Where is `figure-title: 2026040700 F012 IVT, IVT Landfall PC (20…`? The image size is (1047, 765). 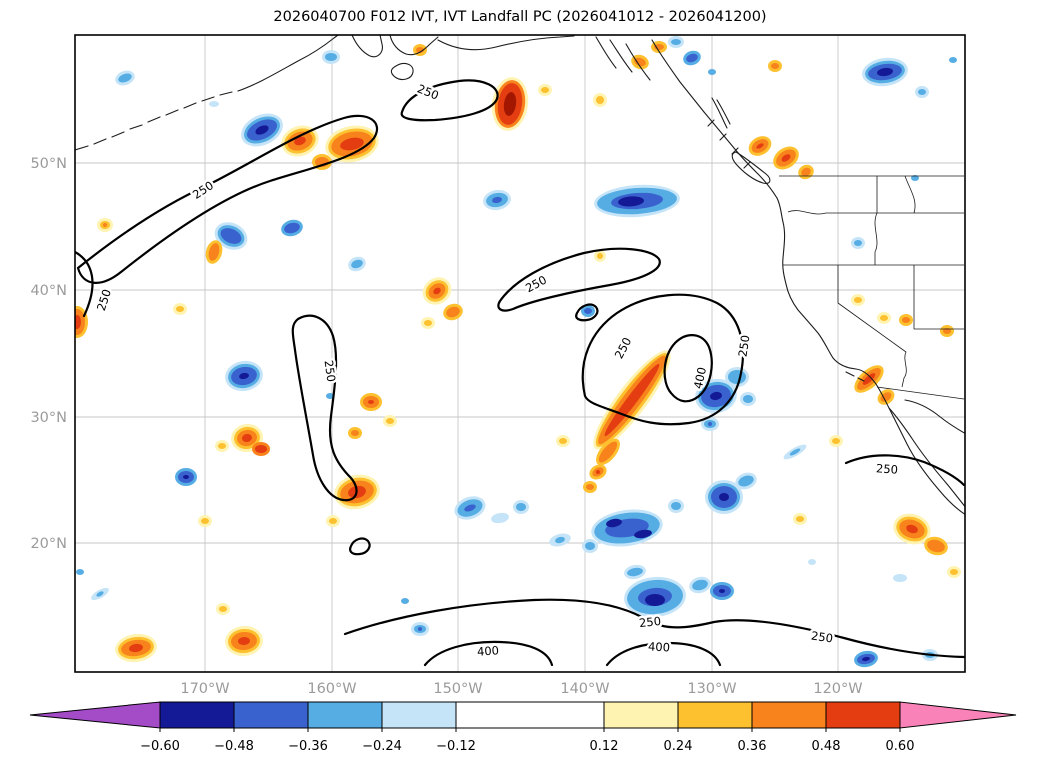 figure-title: 2026040700 F012 IVT, IVT Landfall PC (20… is located at coordinates (519, 17).